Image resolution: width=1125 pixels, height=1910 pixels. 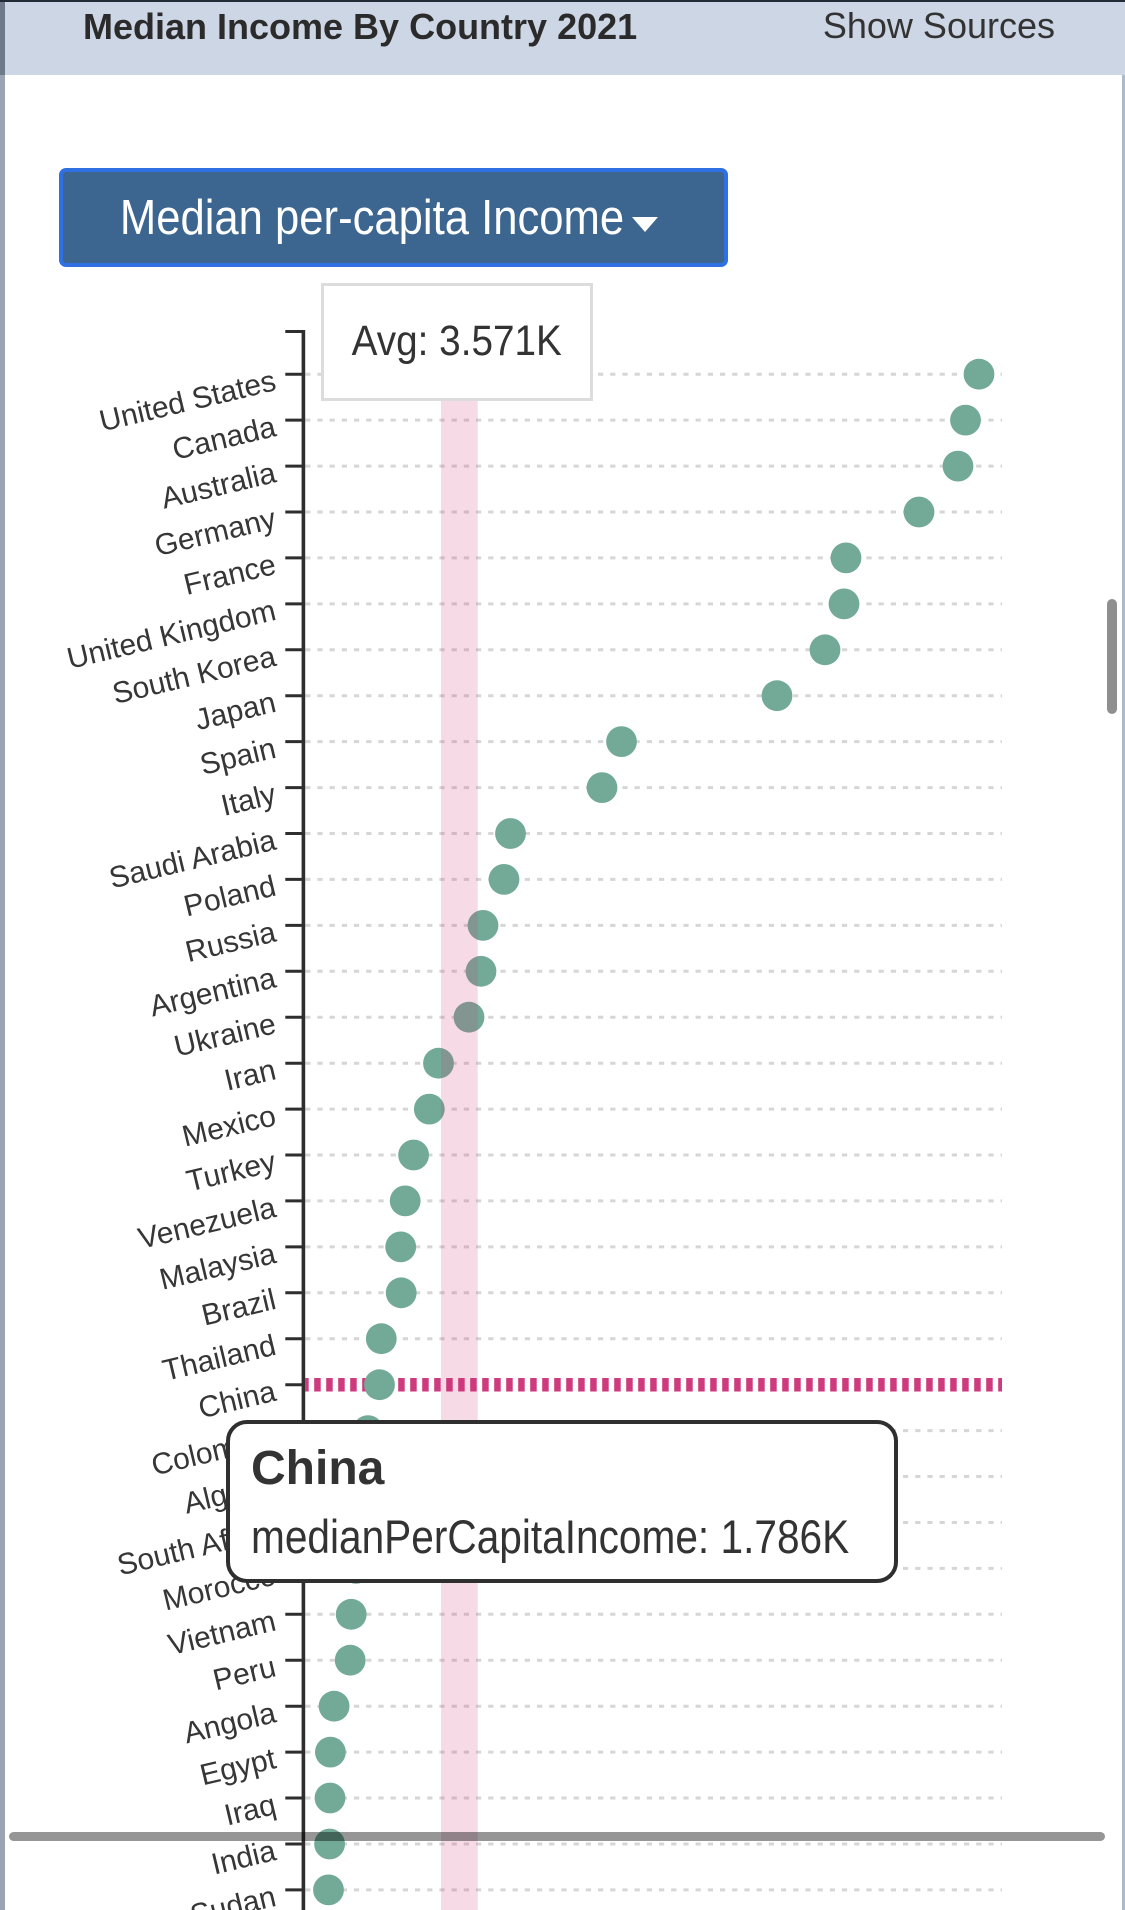 I want to click on svg-text: Russia, so click(x=230, y=942).